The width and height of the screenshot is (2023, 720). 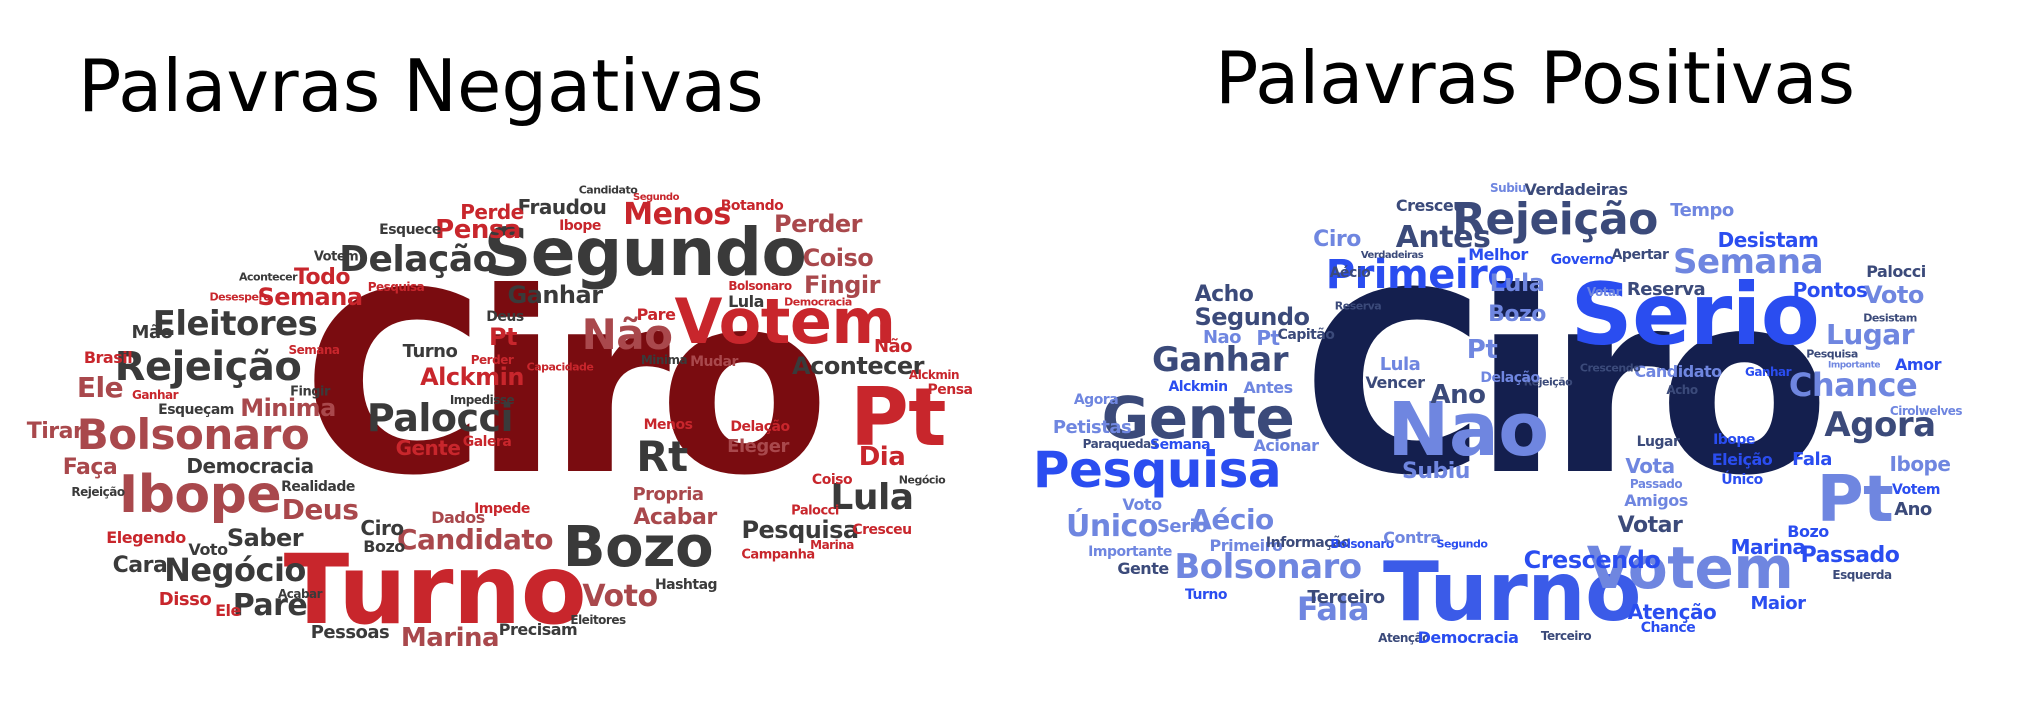 What do you see at coordinates (1436, 471) in the screenshot?
I see `word-subiu: Subiu` at bounding box center [1436, 471].